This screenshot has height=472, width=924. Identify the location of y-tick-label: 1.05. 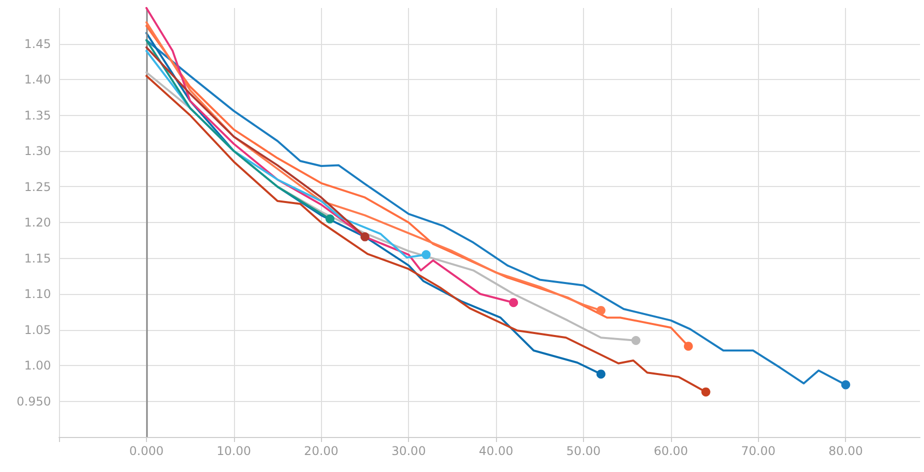
(37, 329).